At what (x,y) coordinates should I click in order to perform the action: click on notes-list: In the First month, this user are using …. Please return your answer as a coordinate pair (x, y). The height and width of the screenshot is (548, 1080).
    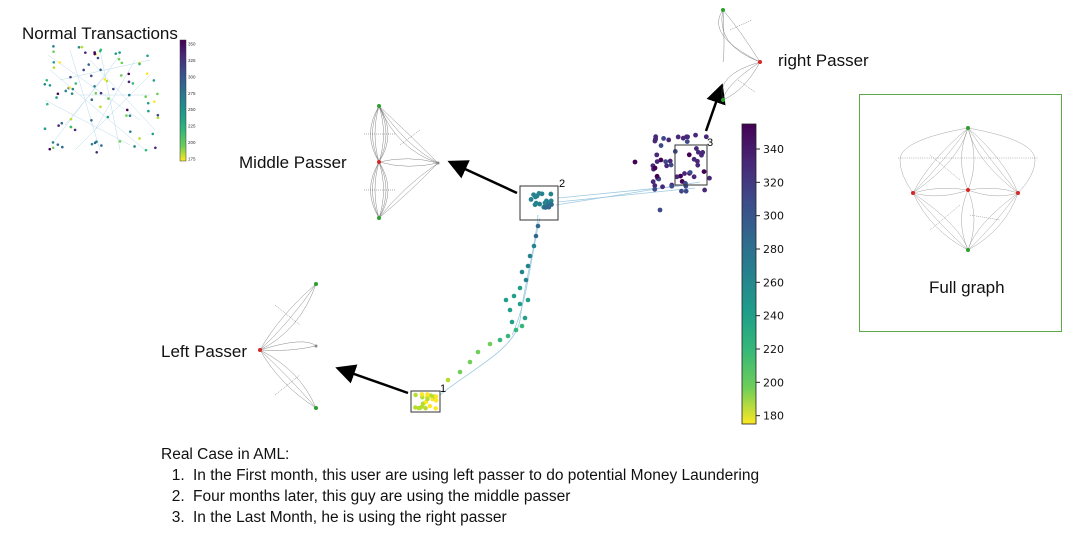
    Looking at the image, I should click on (460, 496).